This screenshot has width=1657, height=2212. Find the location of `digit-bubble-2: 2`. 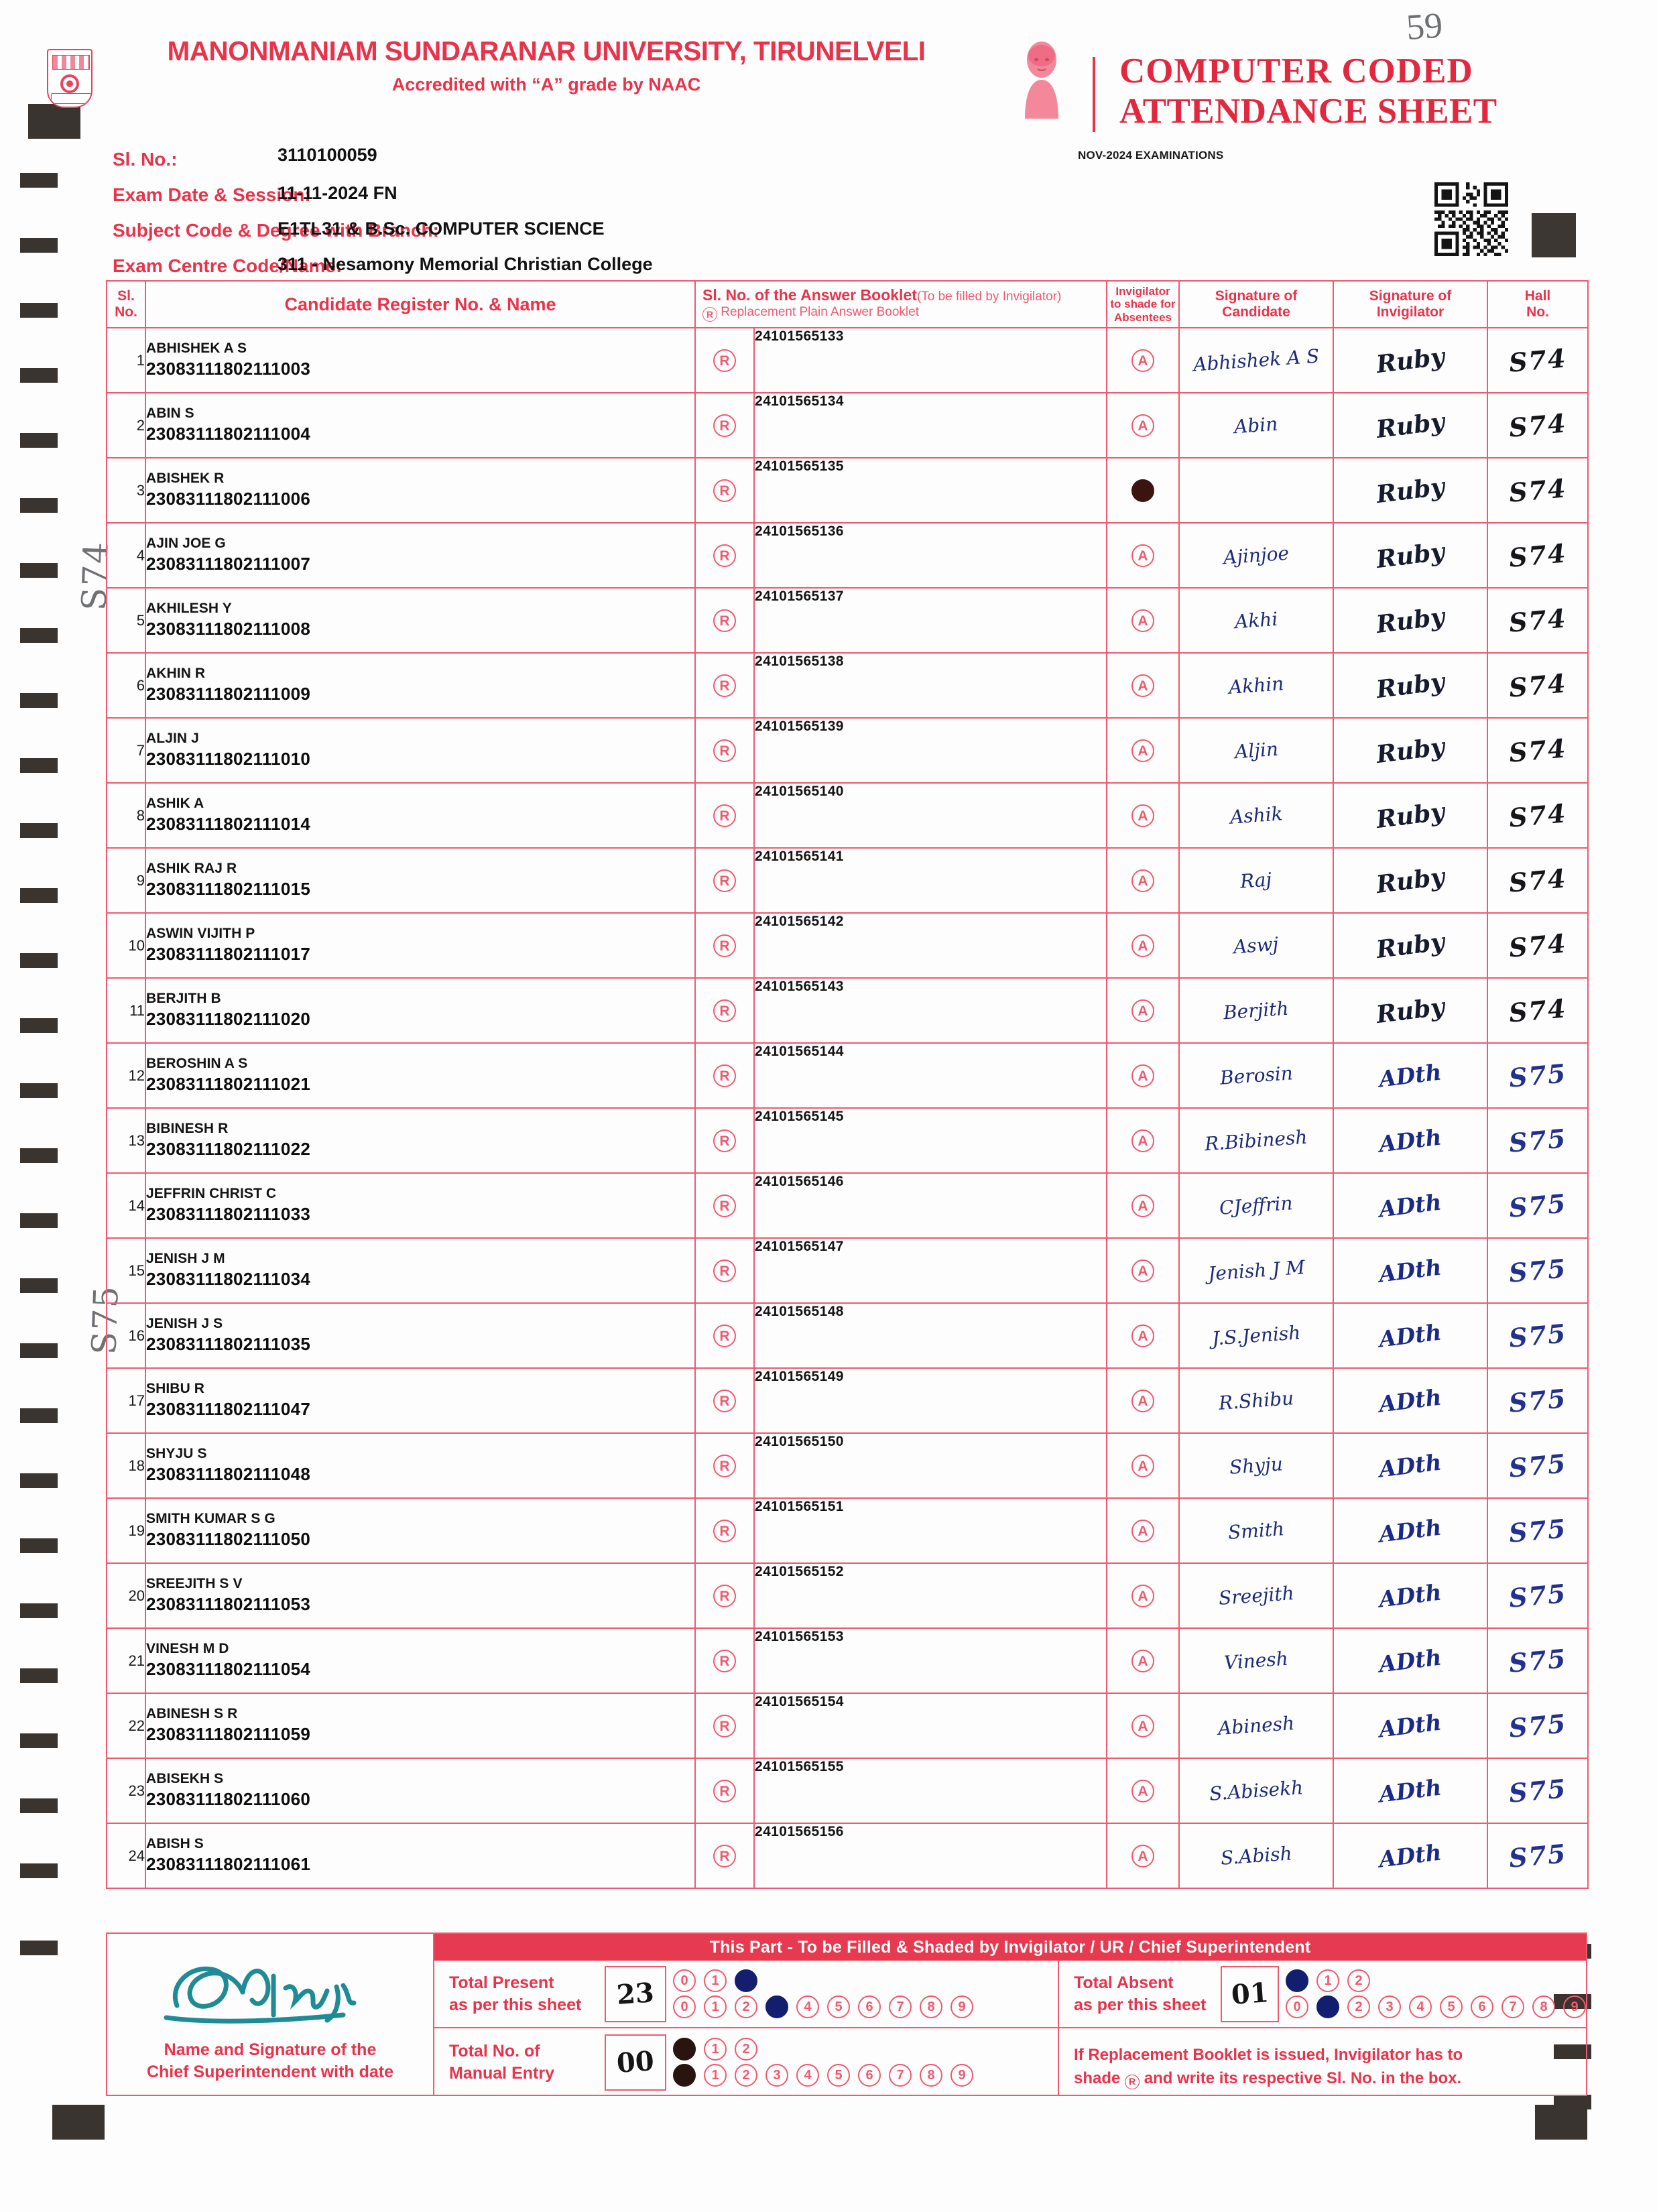

digit-bubble-2: 2 is located at coordinates (746, 2049).